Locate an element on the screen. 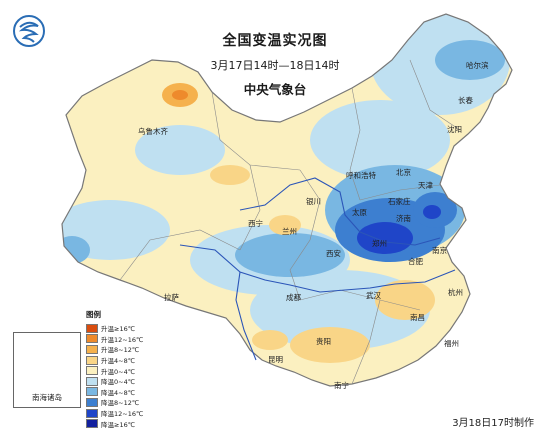 This screenshot has width=550, height=445. city-label: 济南 is located at coordinates (403, 218).